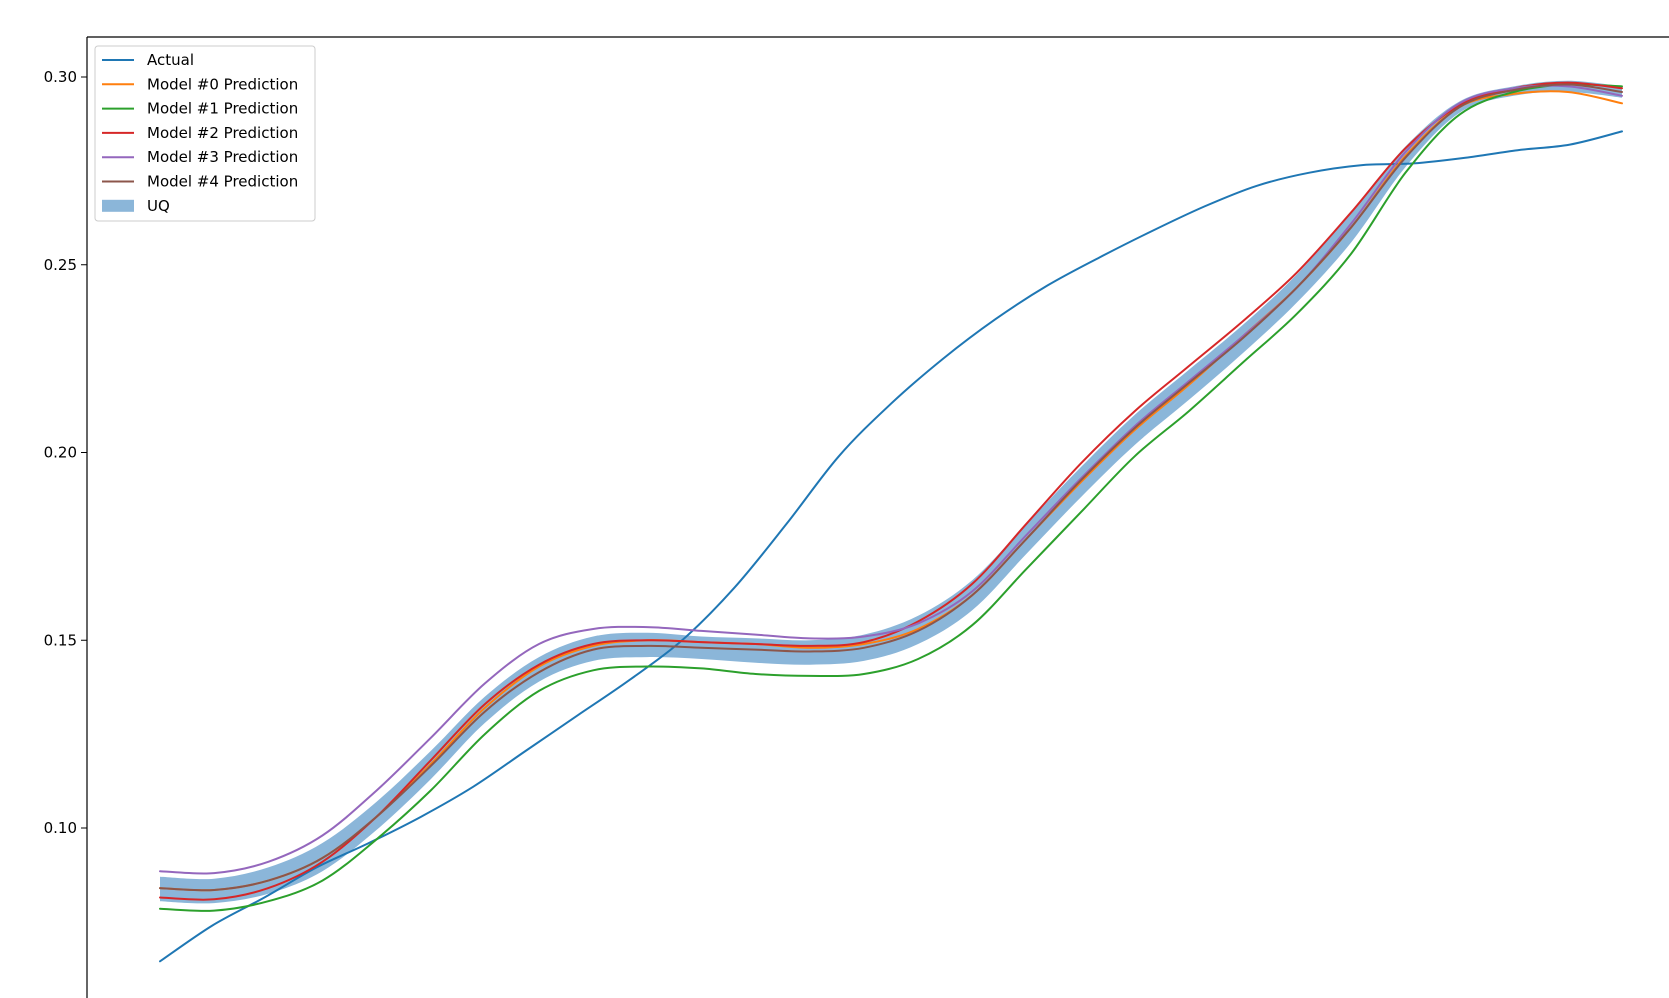 This screenshot has height=998, width=1669. I want to click on legend-box, so click(205, 133).